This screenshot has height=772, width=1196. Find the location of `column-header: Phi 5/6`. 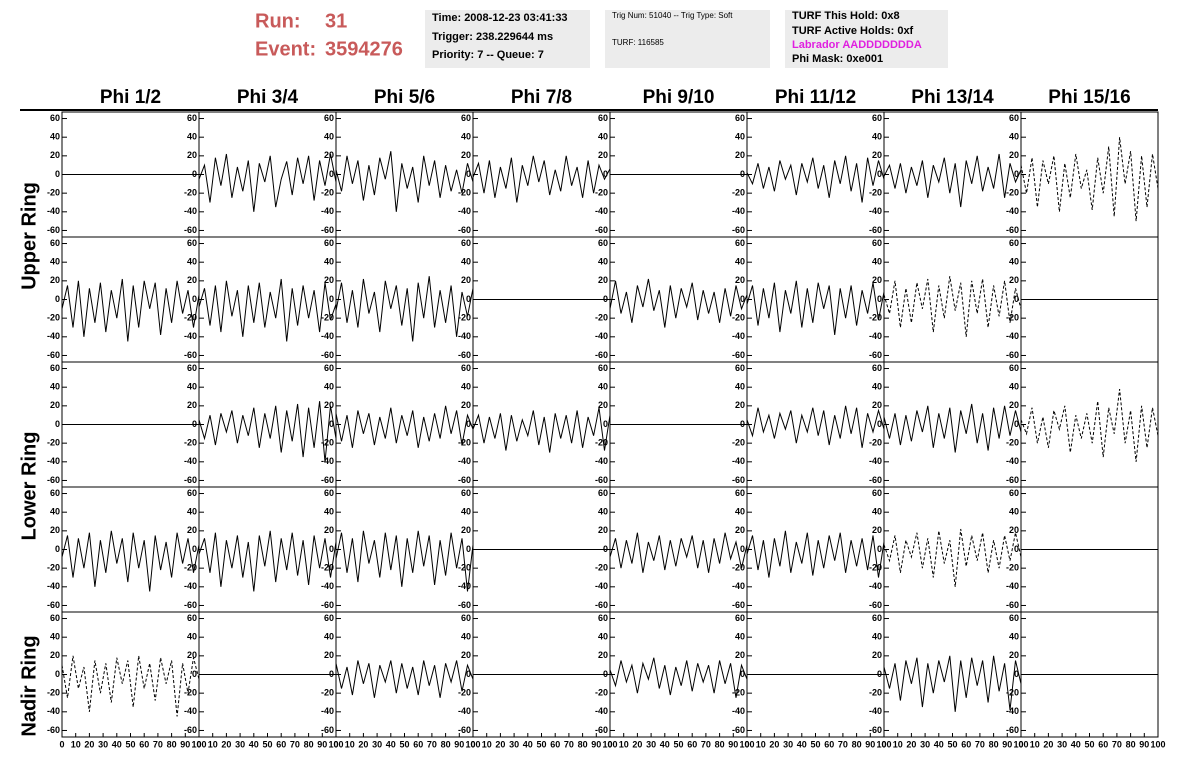

column-header: Phi 5/6 is located at coordinates (404, 97).